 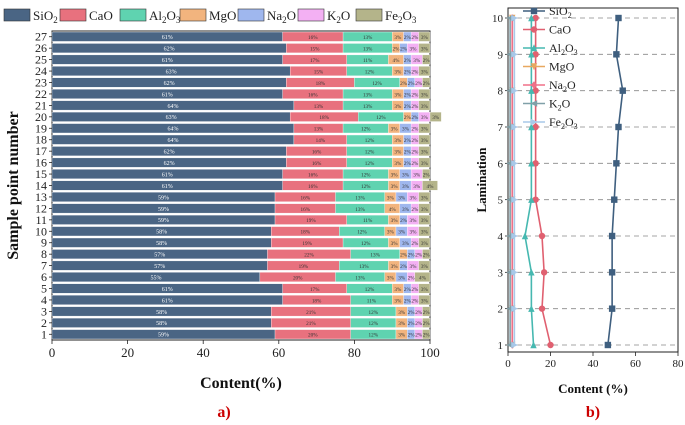 I want to click on y-tick-label-sample-24: 24, so click(x=41, y=71).